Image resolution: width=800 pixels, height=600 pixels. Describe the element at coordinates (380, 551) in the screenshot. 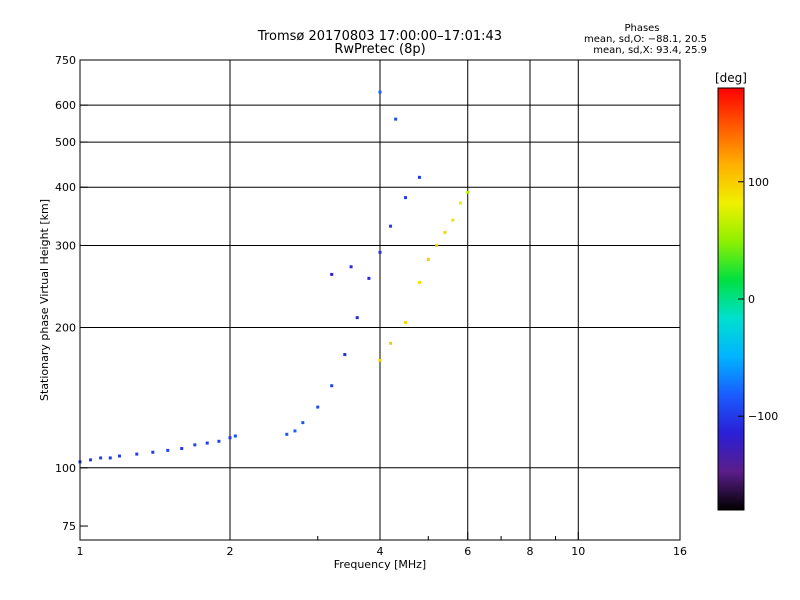

I see `x-tick-label: 4` at that location.